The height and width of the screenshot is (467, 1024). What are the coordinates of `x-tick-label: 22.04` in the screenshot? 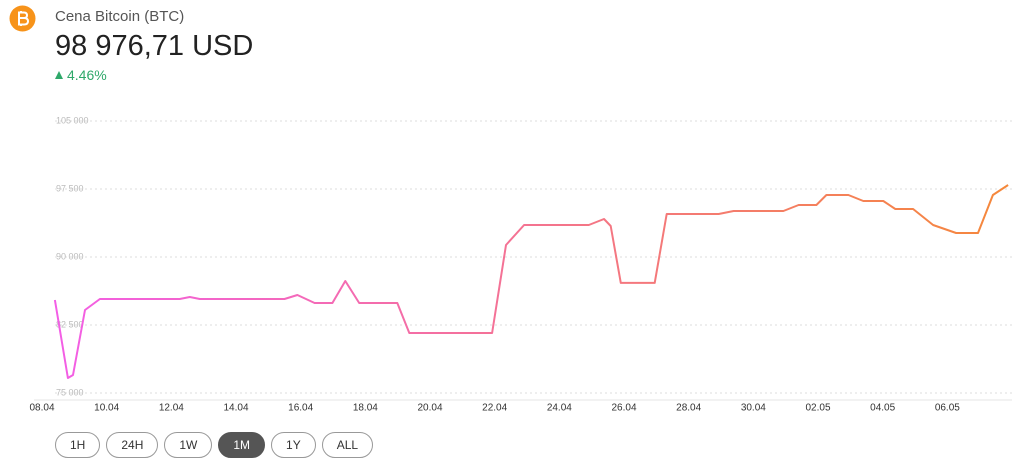 It's located at (494, 408).